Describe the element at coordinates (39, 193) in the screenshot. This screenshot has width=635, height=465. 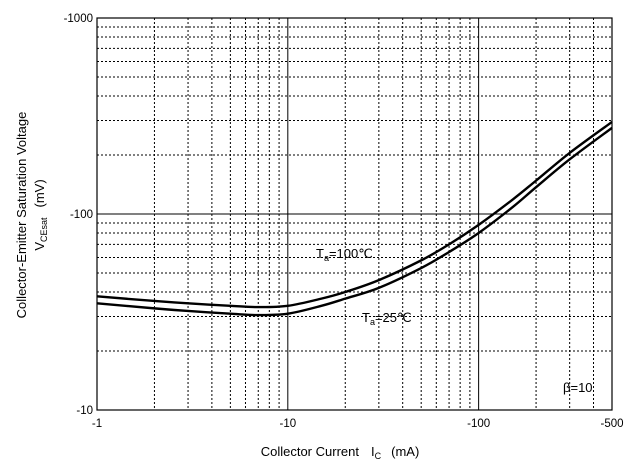
I see `y-axis-unit: (mV)` at that location.